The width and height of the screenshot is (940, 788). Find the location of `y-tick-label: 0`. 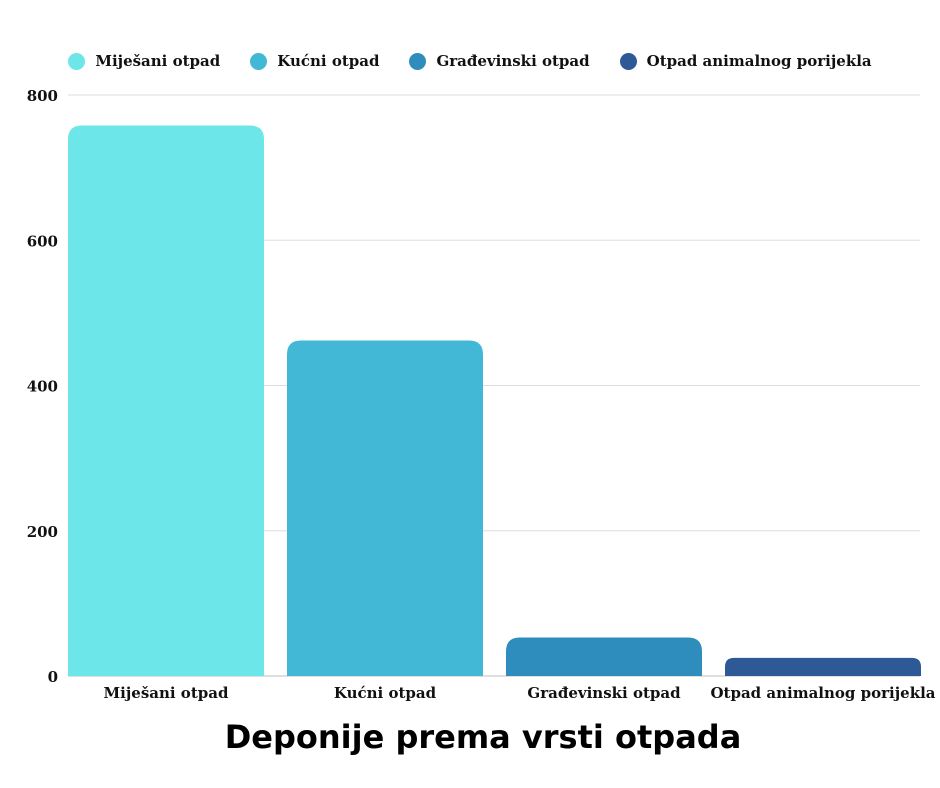

y-tick-label: 0 is located at coordinates (53, 677).